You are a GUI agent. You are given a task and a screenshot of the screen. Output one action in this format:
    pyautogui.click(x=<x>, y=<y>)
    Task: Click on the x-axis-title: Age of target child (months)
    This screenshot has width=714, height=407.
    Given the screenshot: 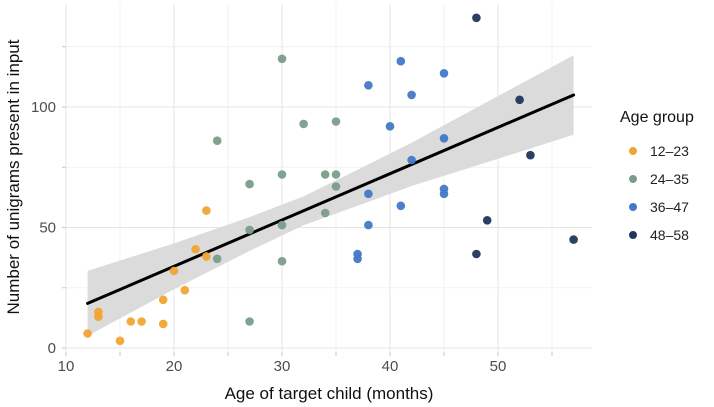 What is the action you would take?
    pyautogui.click(x=329, y=393)
    